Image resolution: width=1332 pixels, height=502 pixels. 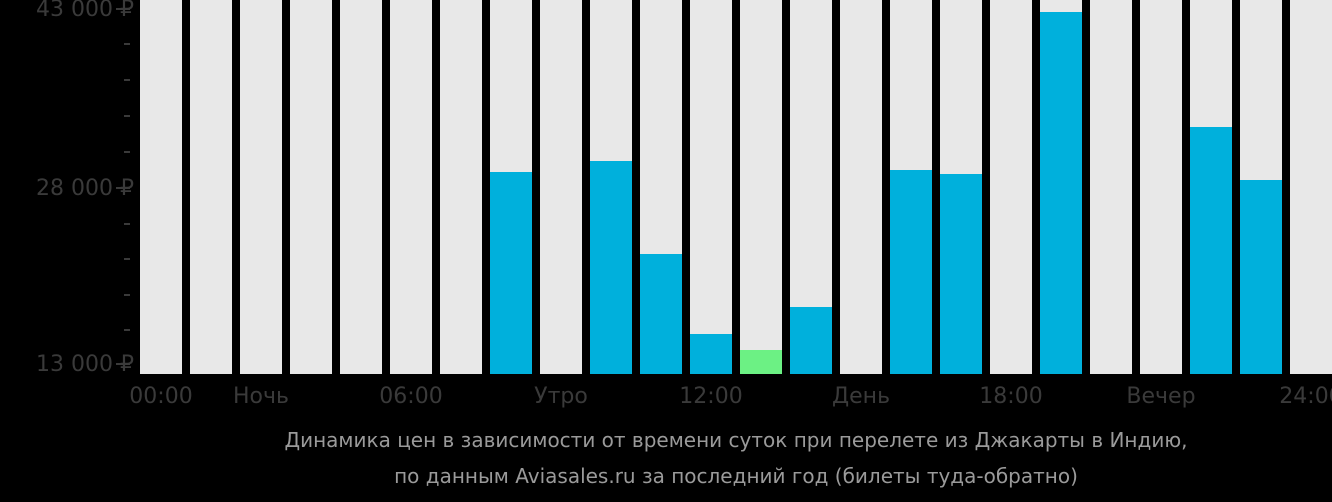 What do you see at coordinates (1011, 396) in the screenshot?
I see `x-tick-label: 18:00` at bounding box center [1011, 396].